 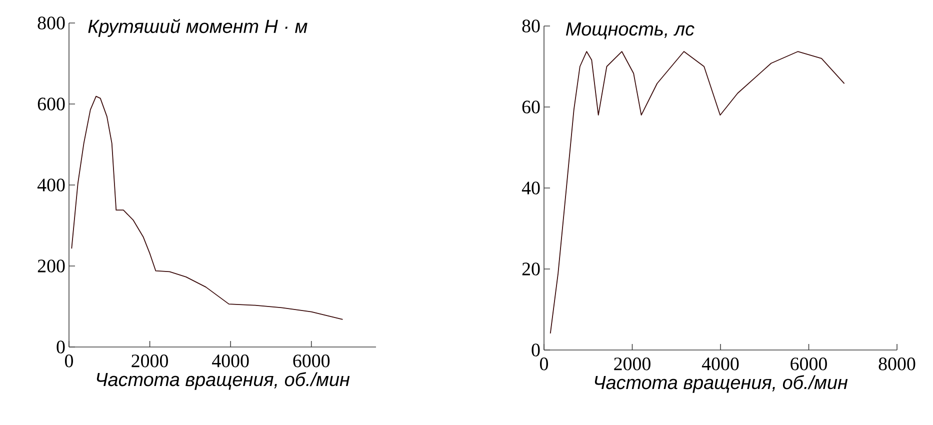 What do you see at coordinates (531, 26) in the screenshot?
I see `y-tick-label: 80` at bounding box center [531, 26].